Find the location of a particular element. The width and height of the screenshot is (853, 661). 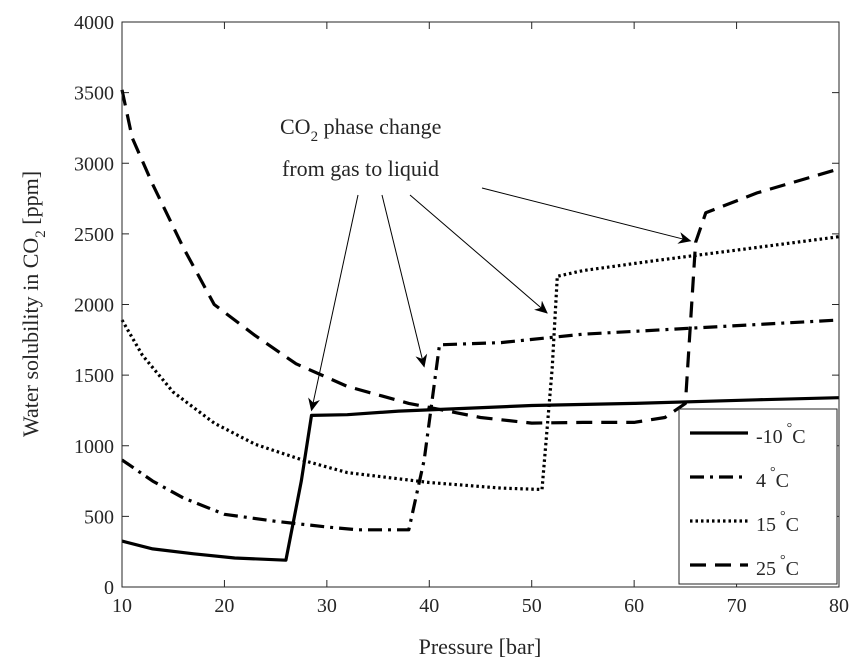

legend-box is located at coordinates (758, 496).